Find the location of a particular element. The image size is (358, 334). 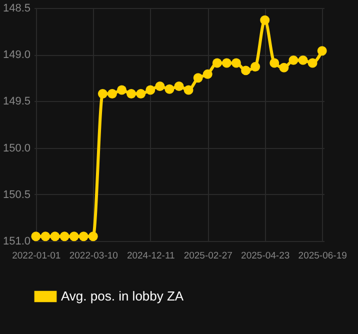

x-tick-label: 2025-02-27 is located at coordinates (208, 256).